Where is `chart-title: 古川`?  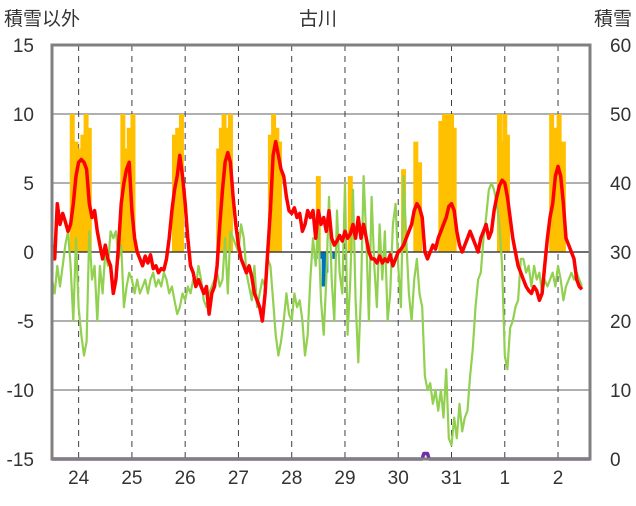
chart-title: 古川 is located at coordinates (318, 19).